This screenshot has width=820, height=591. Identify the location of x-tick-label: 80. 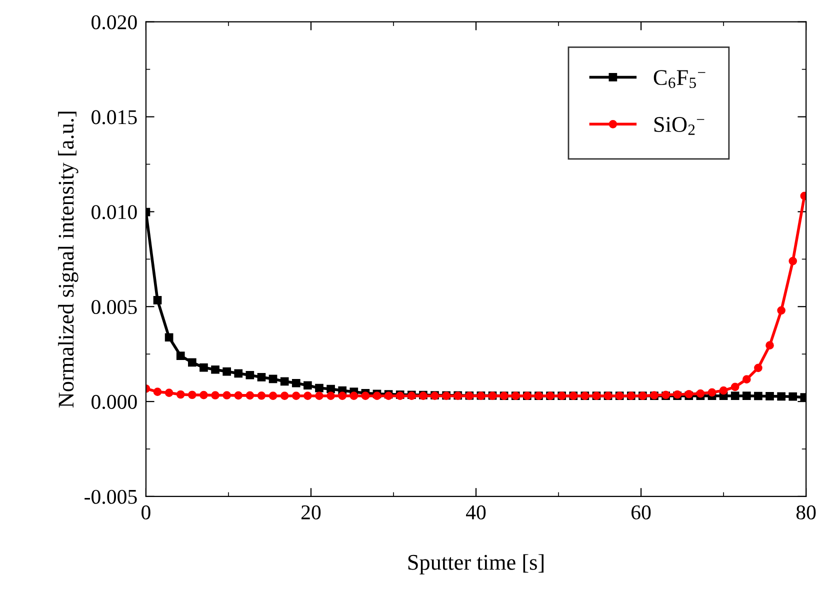
(806, 512).